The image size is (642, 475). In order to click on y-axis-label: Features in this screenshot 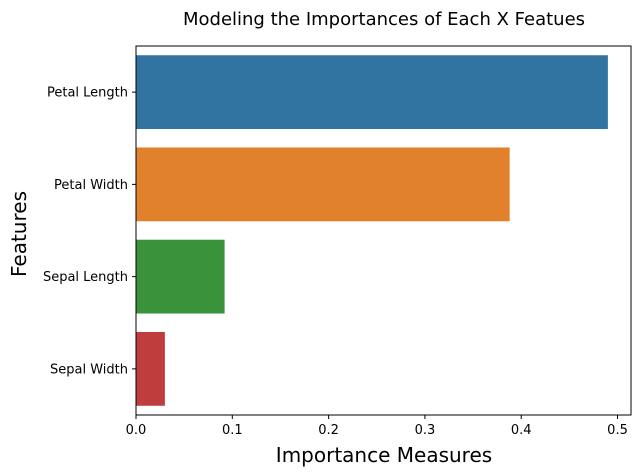, I will do `click(19, 234)`.